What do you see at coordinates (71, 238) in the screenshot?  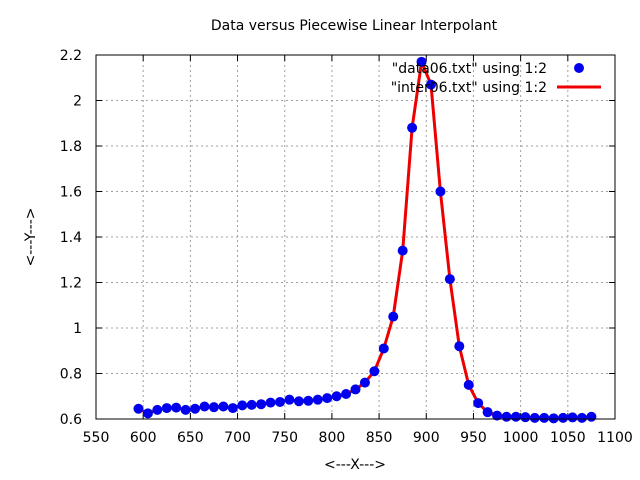 I see `y-tick-label: 1.4` at bounding box center [71, 238].